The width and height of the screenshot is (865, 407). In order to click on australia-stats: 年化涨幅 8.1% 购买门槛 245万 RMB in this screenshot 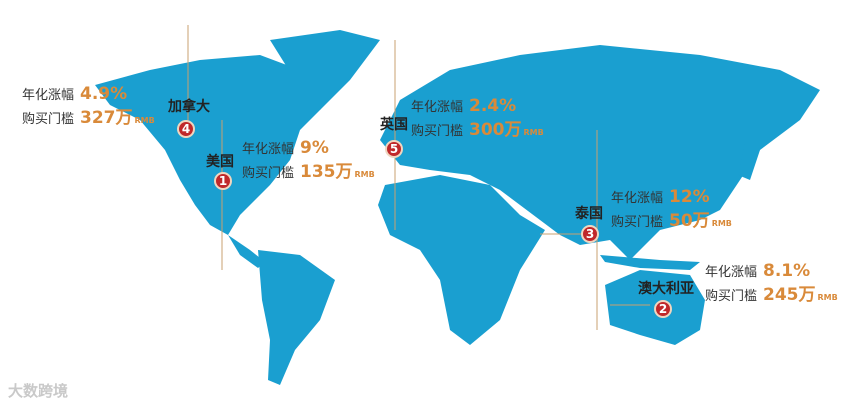, I will do `click(771, 287)`.